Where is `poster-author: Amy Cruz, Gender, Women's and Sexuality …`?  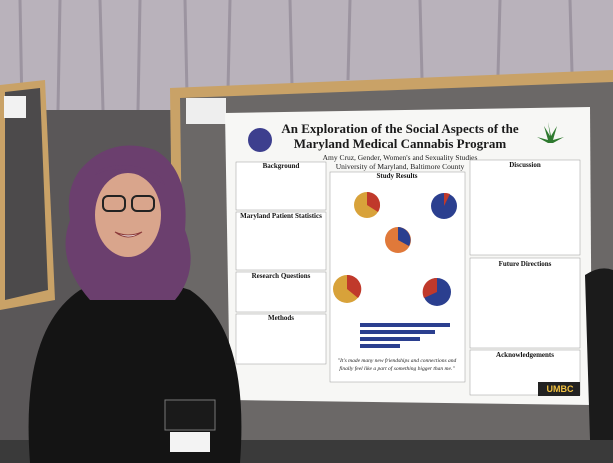 poster-author: Amy Cruz, Gender, Women's and Sexuality … is located at coordinates (400, 157).